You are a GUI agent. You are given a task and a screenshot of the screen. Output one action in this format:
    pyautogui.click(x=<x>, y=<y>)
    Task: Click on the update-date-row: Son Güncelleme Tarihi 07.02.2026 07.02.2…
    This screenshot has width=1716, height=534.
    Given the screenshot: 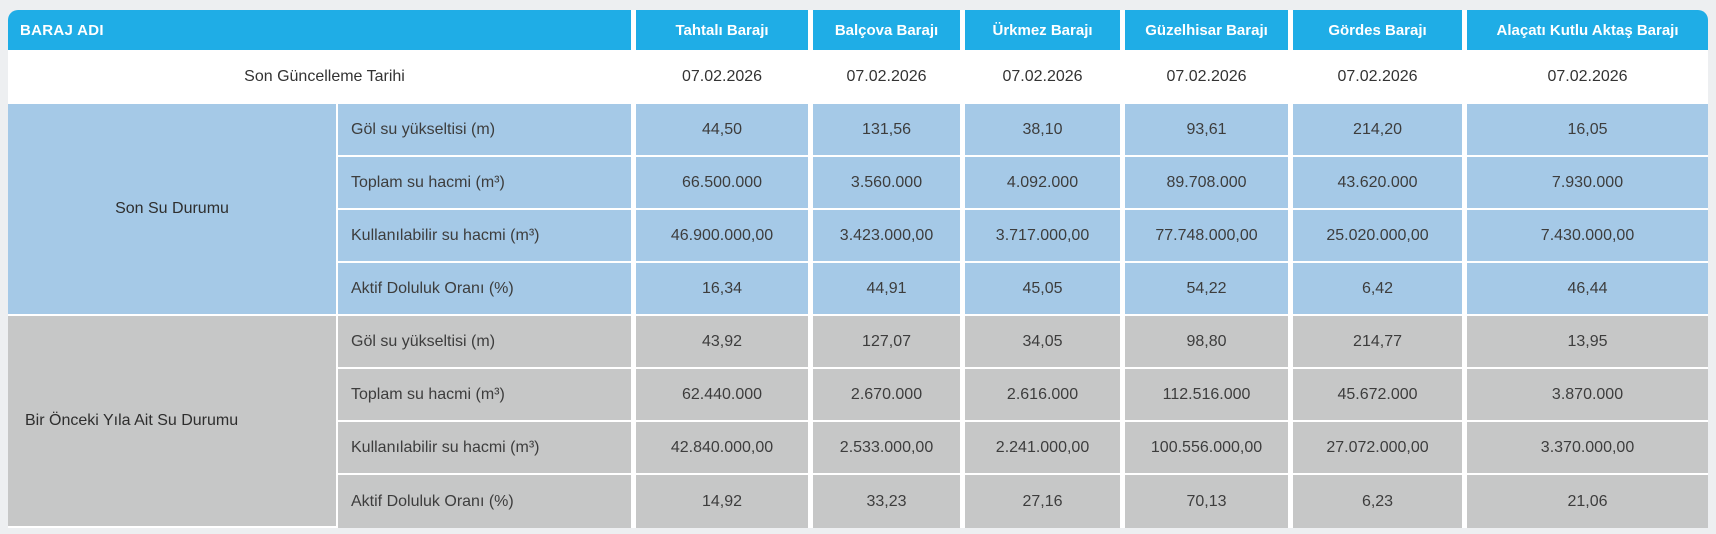 What is the action you would take?
    pyautogui.click(x=858, y=78)
    